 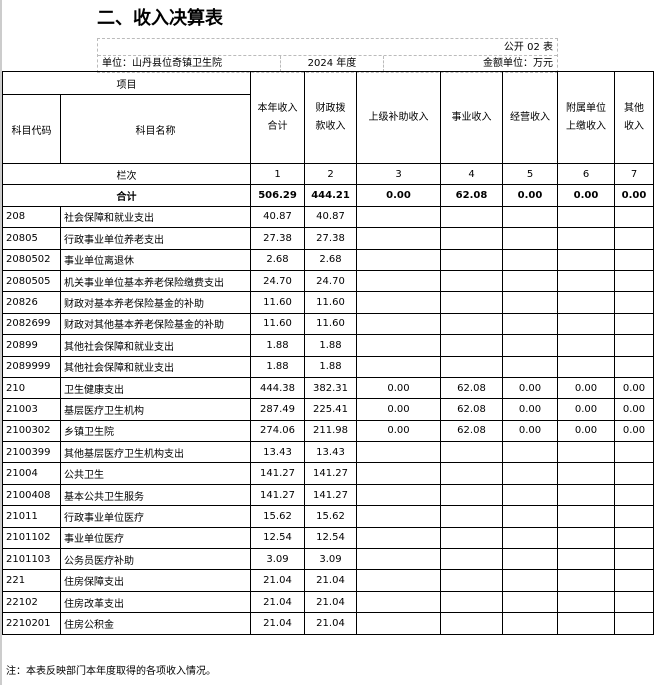 I want to click on amount-cell: 3.09, so click(x=330, y=559).